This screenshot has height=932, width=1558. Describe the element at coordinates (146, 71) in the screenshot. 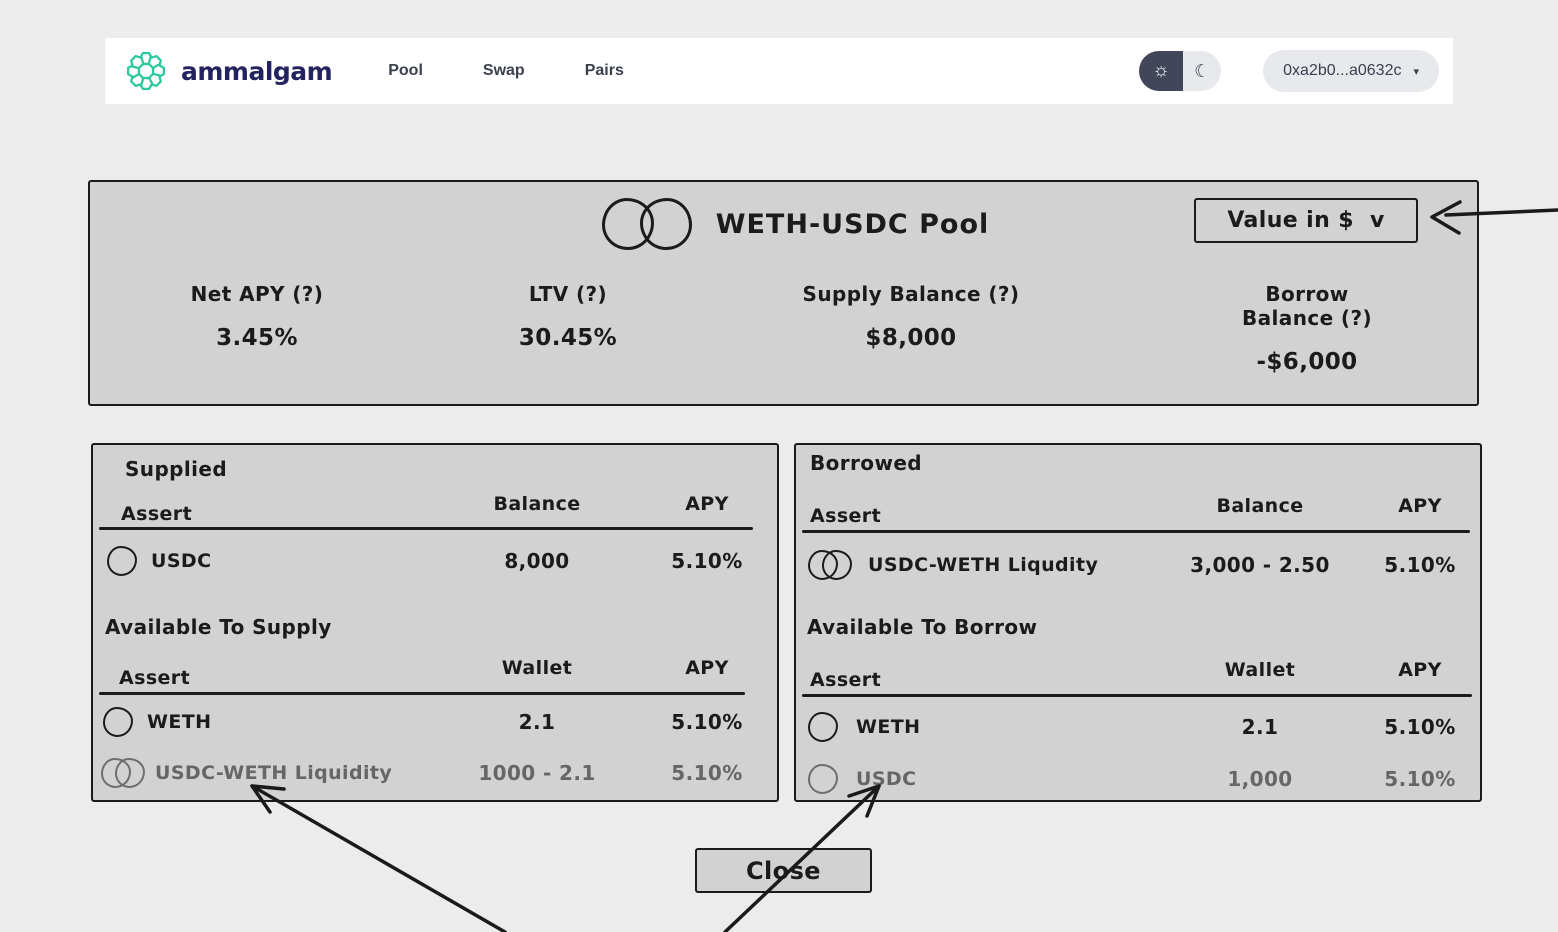

I see `ammalgam-logo-icon` at that location.